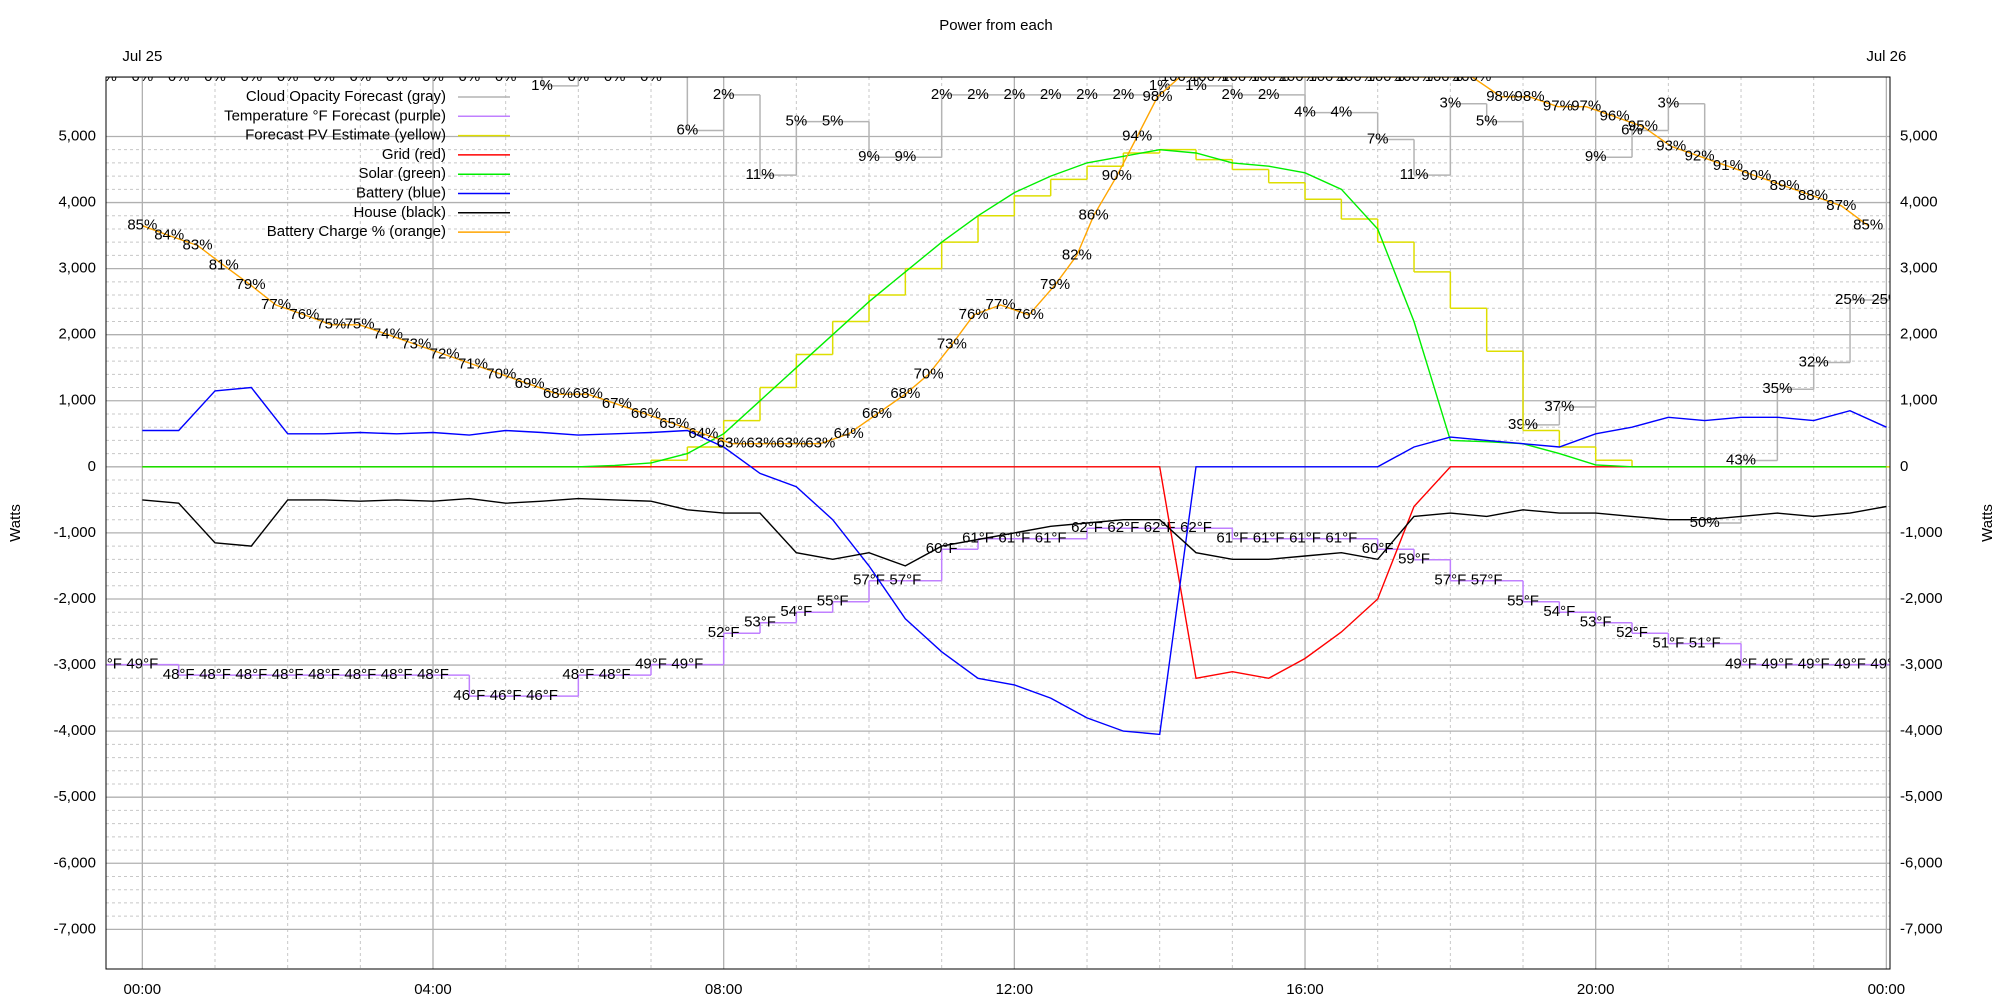 This screenshot has height=1000, width=2000. I want to click on value-label: 81%, so click(224, 264).